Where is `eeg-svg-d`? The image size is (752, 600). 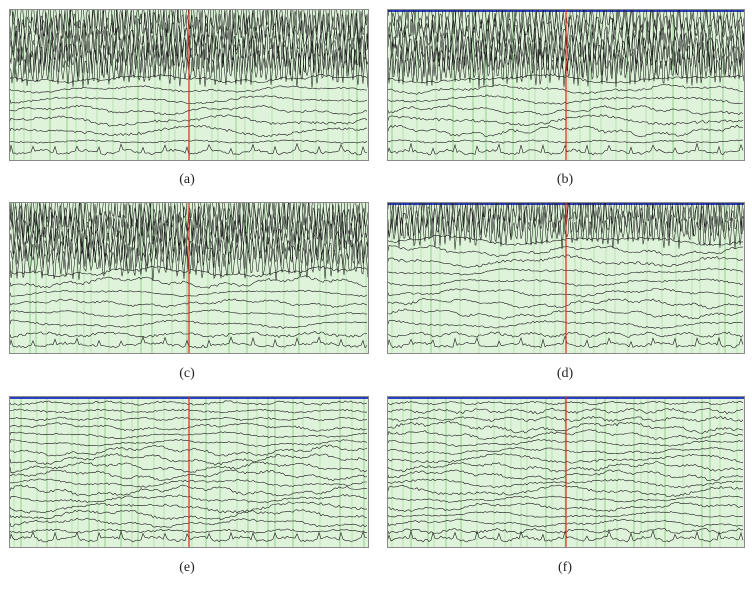 eeg-svg-d is located at coordinates (566, 278).